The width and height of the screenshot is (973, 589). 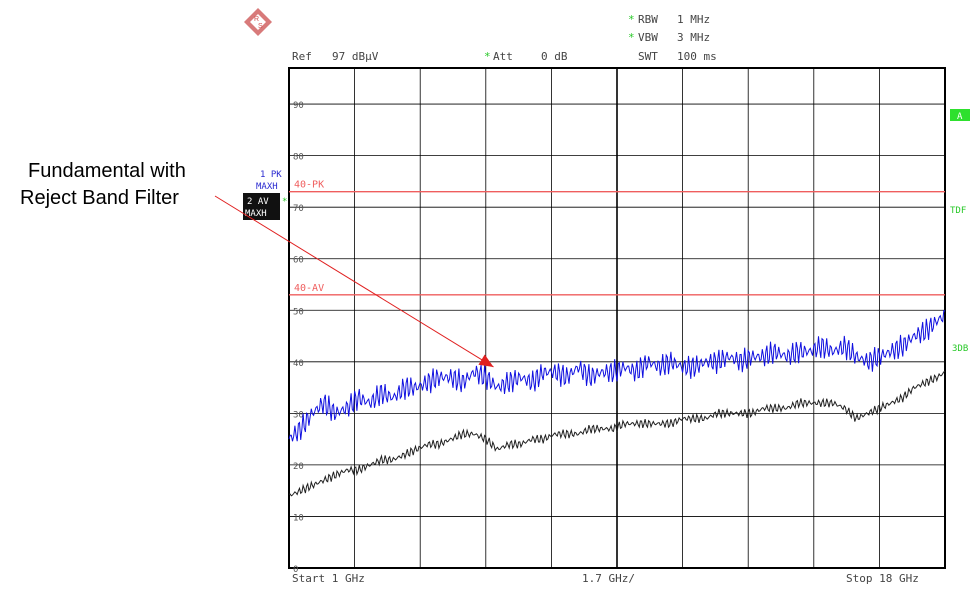 What do you see at coordinates (295, 570) in the screenshot?
I see `y-tick-label: 0` at bounding box center [295, 570].